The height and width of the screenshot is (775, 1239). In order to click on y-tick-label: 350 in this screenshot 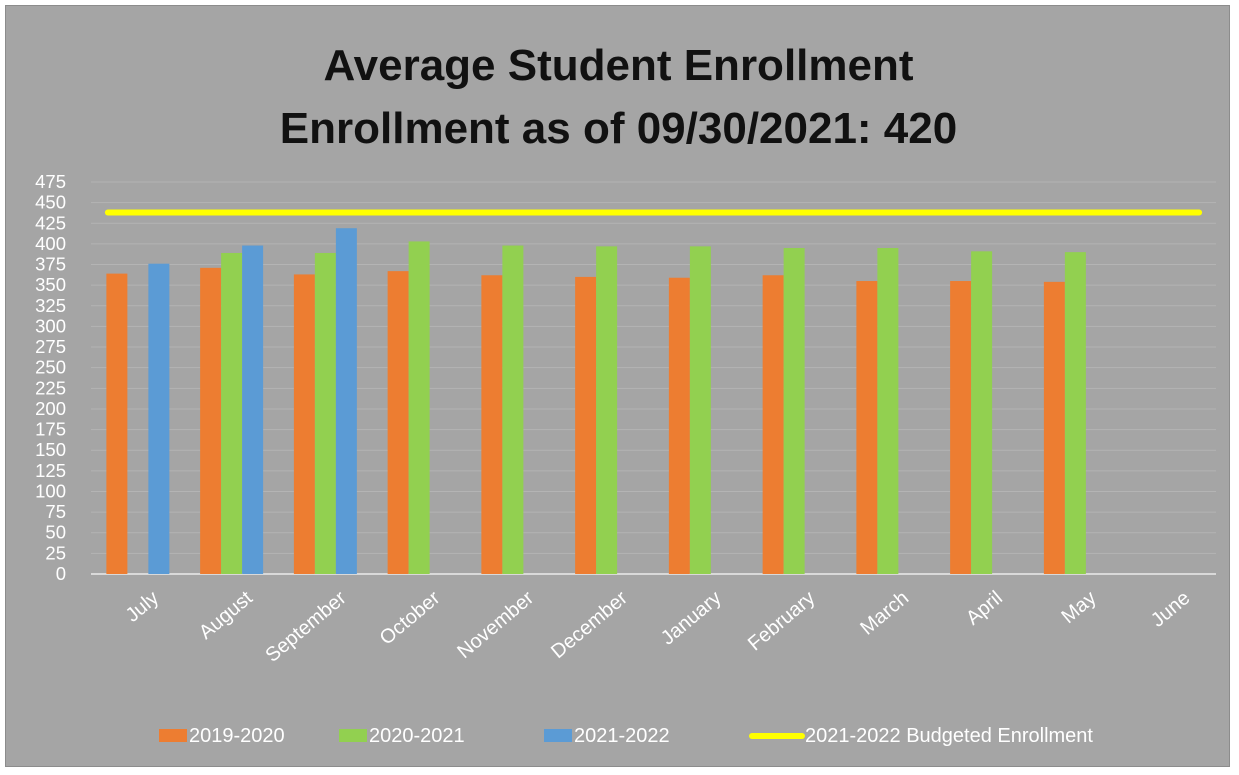, I will do `click(50, 284)`.